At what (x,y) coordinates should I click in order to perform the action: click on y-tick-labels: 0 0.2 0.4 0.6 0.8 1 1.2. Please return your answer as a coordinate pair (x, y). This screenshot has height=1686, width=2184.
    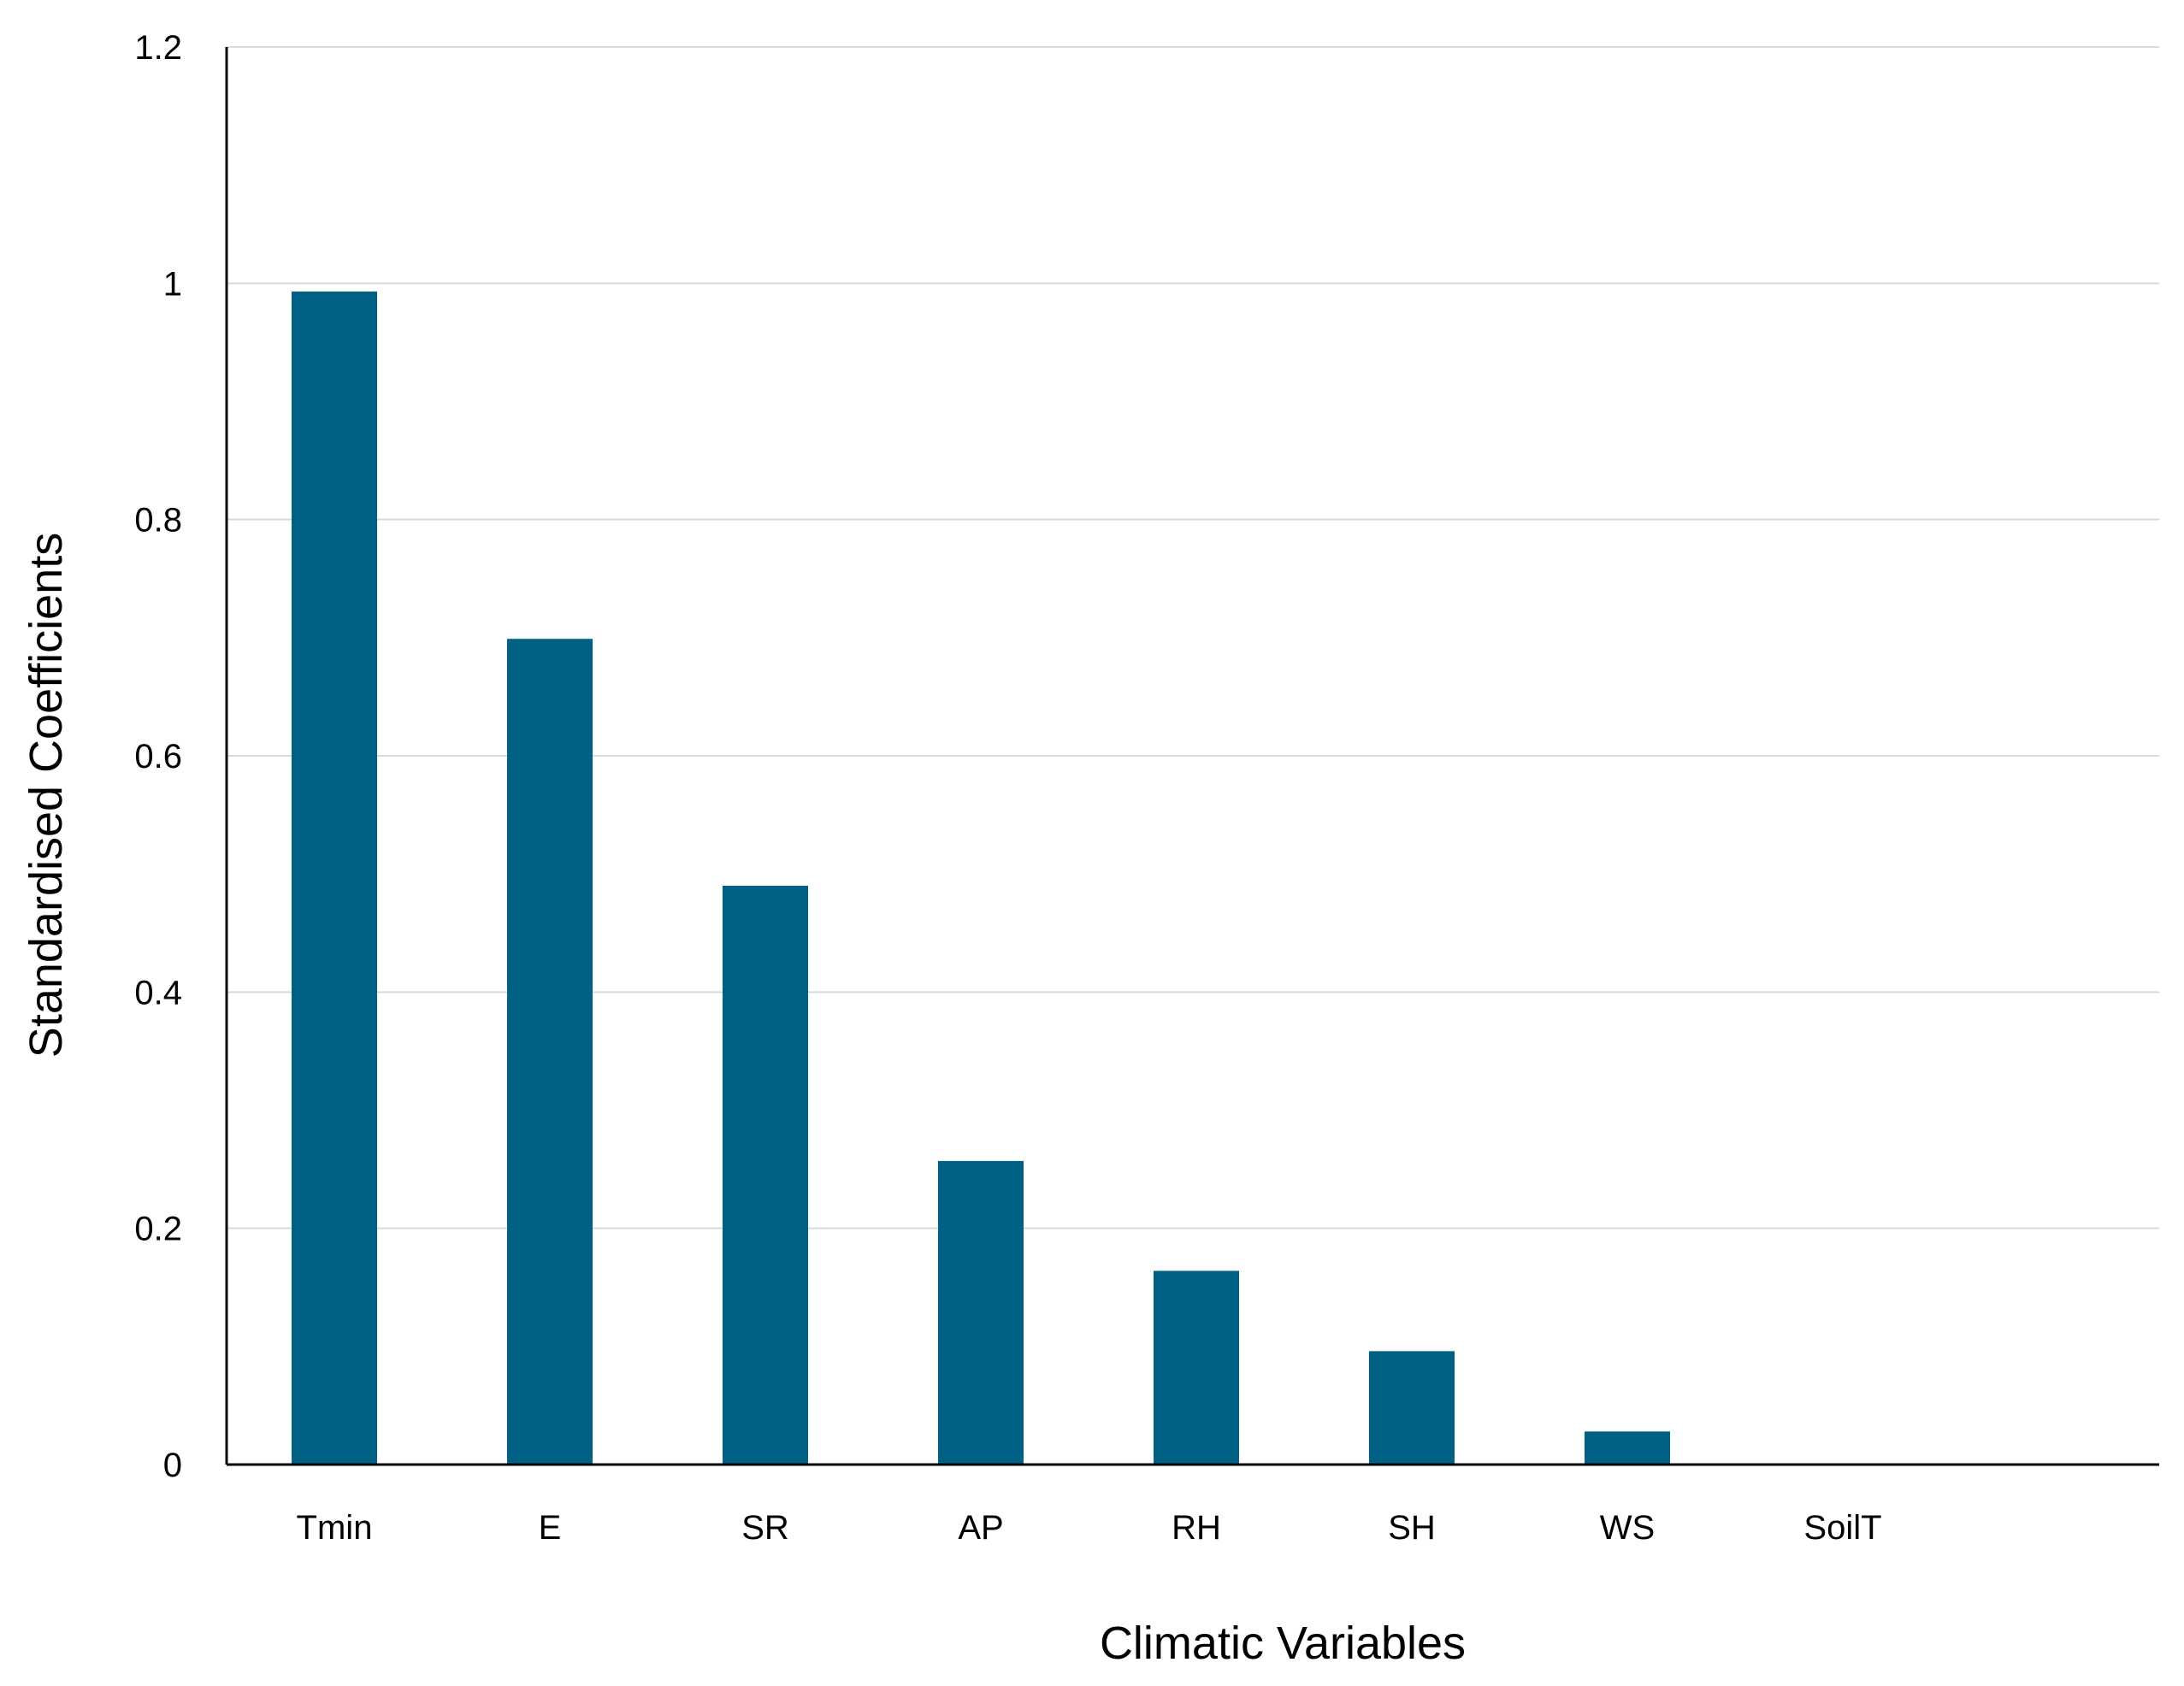
    Looking at the image, I should click on (158, 756).